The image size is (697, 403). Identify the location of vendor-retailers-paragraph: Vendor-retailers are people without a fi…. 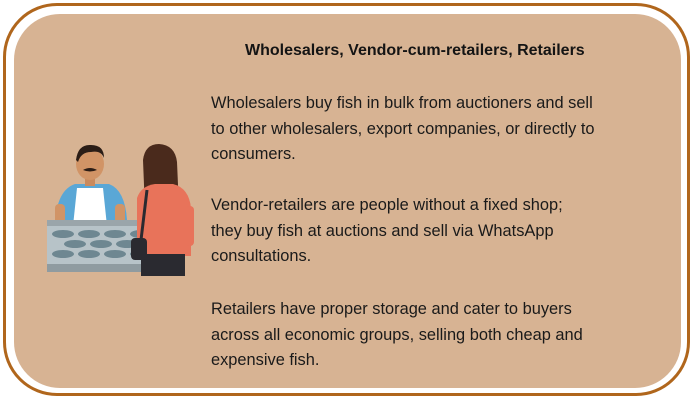
(387, 231).